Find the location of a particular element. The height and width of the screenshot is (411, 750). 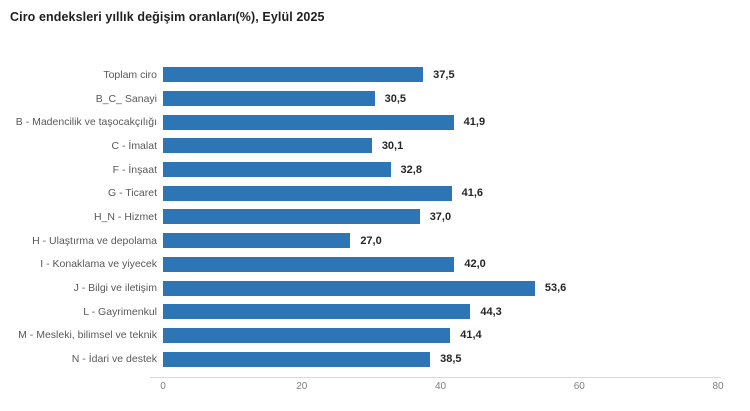

category-label-text: B_C_ Sanayi is located at coordinates (126, 98).